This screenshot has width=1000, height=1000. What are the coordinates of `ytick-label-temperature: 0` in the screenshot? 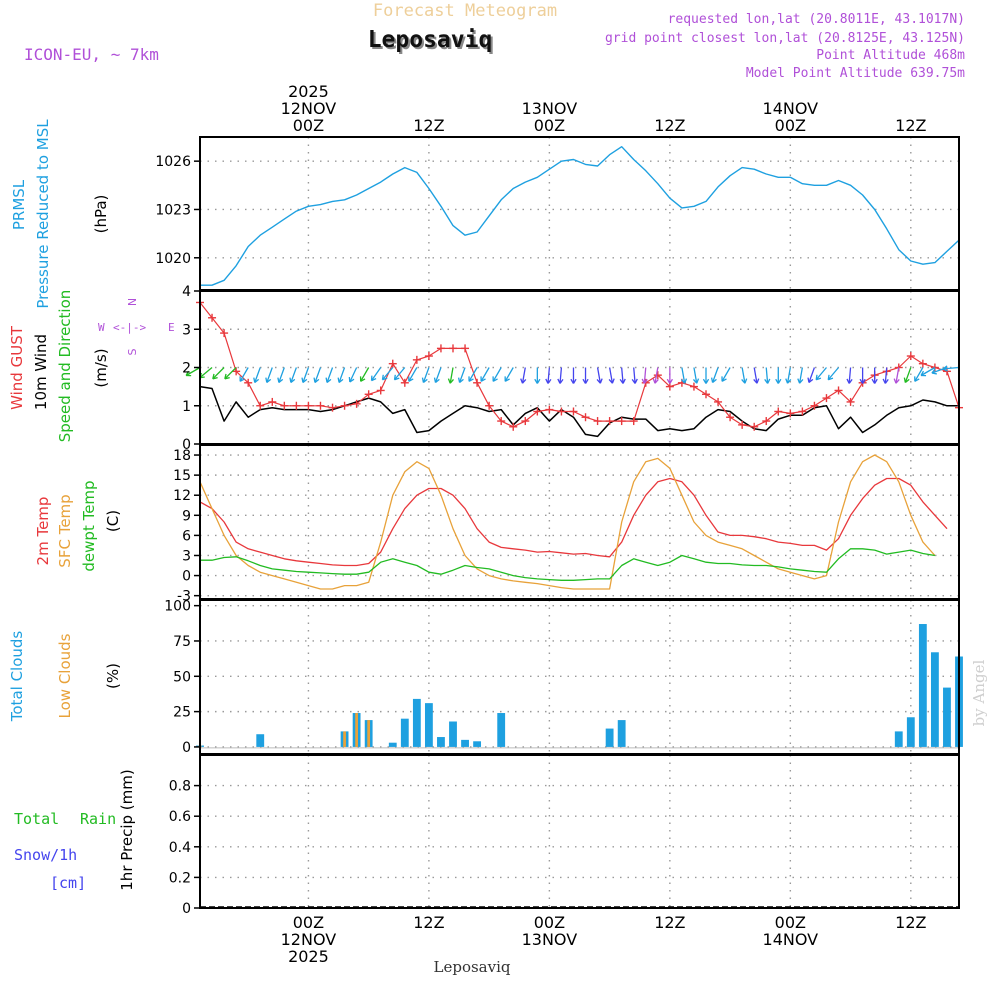 It's located at (186, 577).